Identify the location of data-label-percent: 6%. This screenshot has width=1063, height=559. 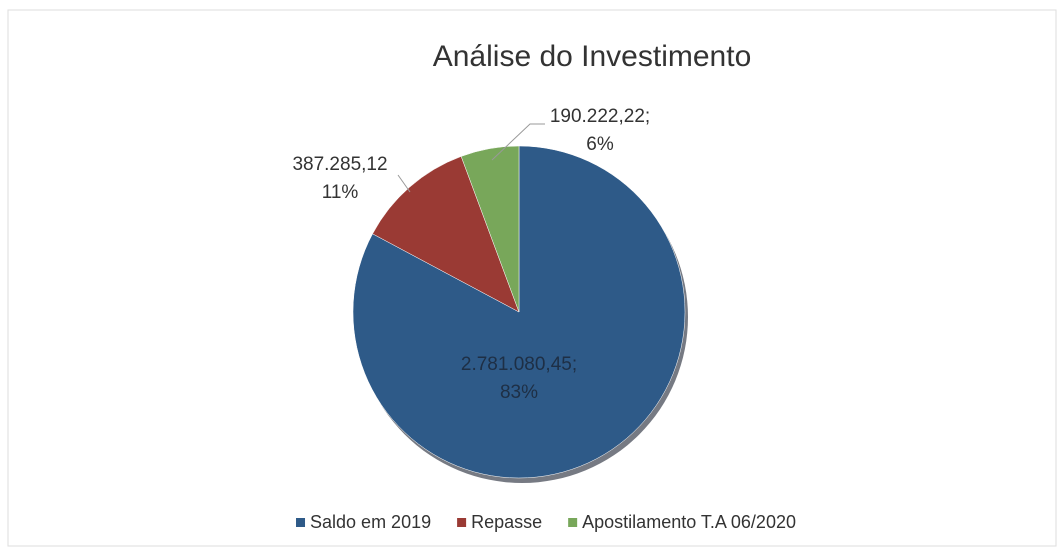
(600, 144).